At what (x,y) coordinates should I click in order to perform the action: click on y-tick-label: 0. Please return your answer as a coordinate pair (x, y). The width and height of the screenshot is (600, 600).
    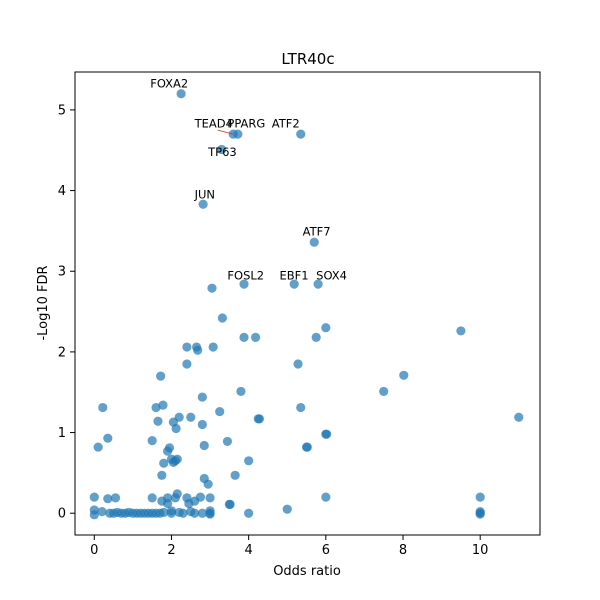
    Looking at the image, I should click on (62, 514).